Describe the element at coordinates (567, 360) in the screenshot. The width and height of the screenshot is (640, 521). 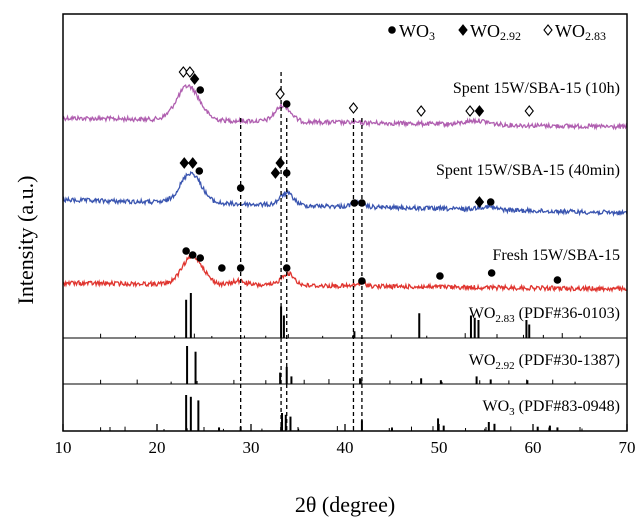
I see `ref-label-rest: (PDF#30-1387)` at that location.